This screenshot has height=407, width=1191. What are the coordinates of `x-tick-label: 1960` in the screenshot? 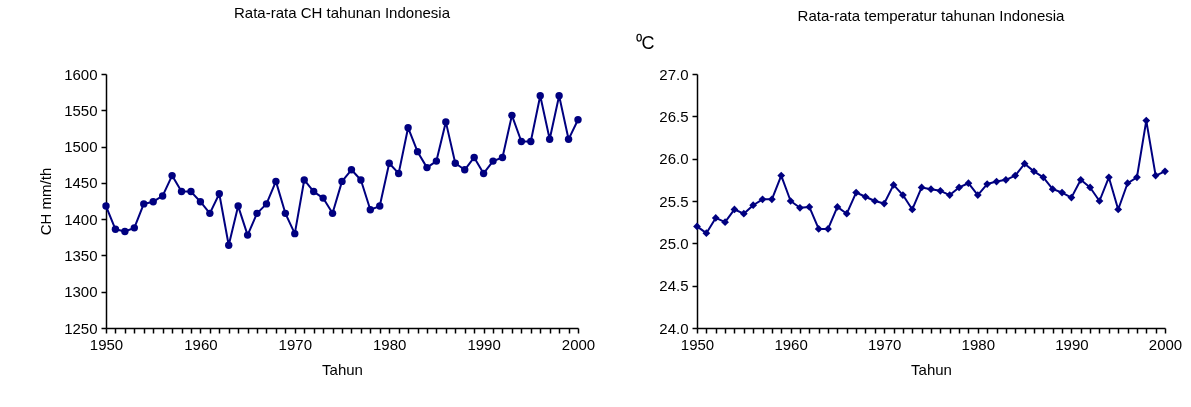 It's located at (201, 344).